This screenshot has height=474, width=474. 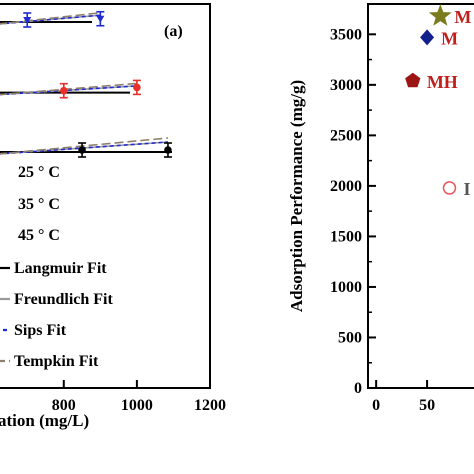 I want to click on x-tick-label: 1200, so click(x=210, y=405).